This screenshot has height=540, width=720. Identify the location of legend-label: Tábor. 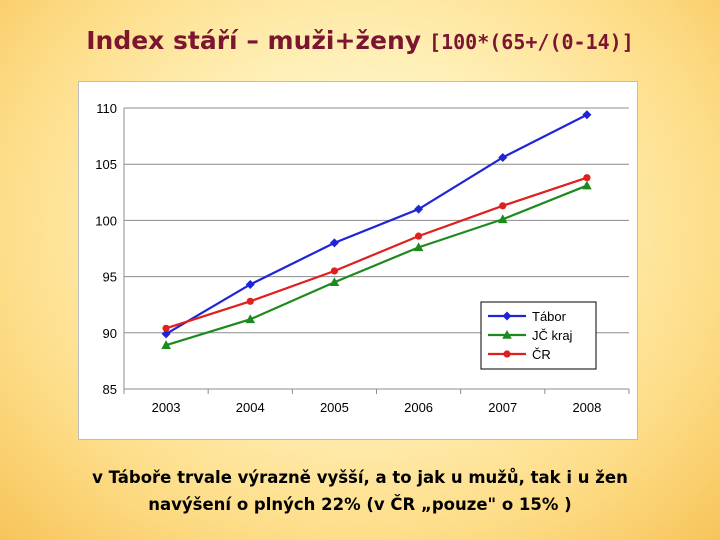
(549, 316).